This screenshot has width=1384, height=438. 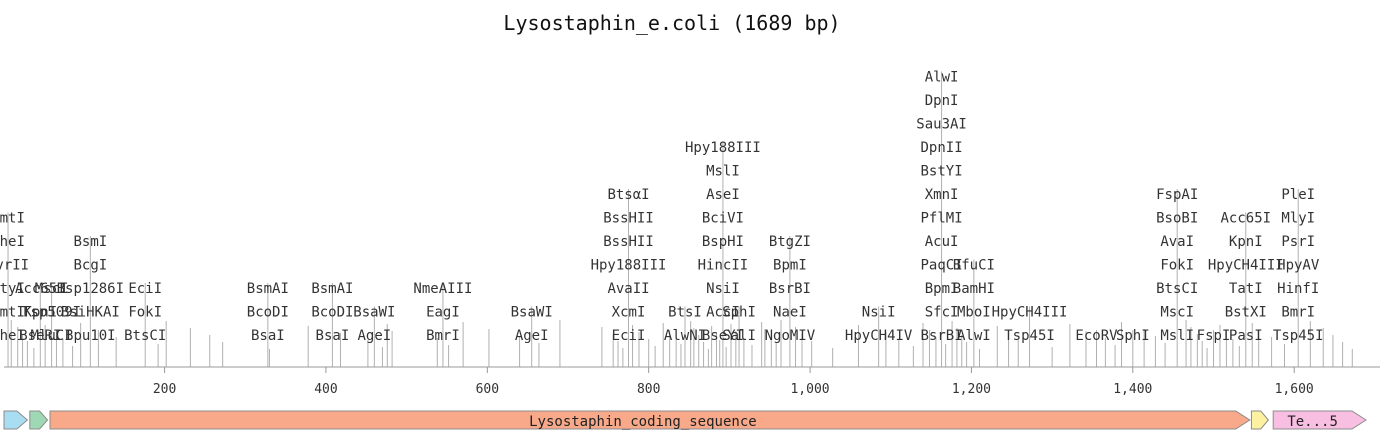 What do you see at coordinates (723, 219) in the screenshot?
I see `site-label: BciVI` at bounding box center [723, 219].